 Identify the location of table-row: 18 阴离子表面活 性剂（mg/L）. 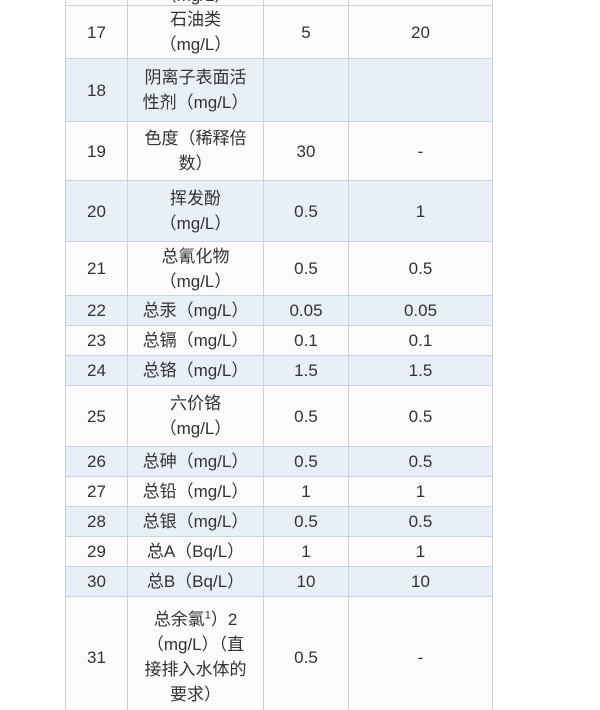
(279, 90).